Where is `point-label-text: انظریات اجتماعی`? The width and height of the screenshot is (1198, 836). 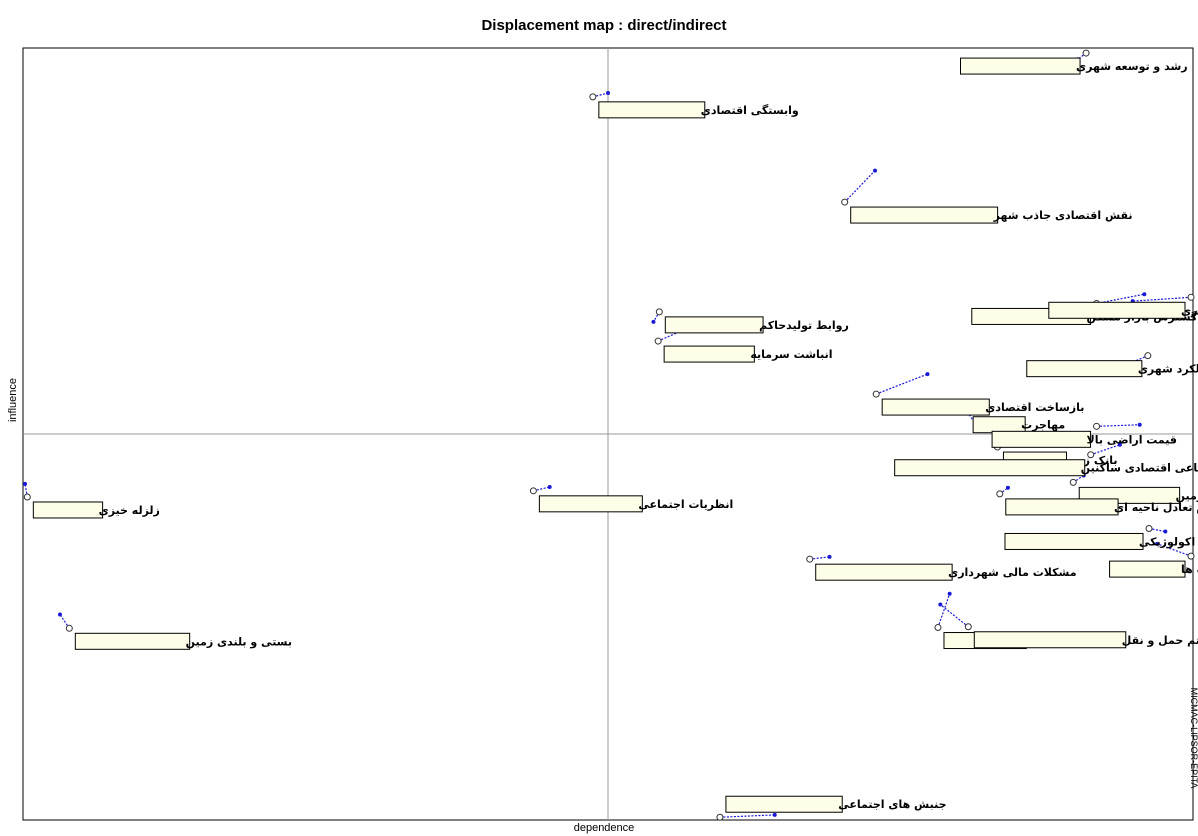
point-label-text: انظریات اجتماعی is located at coordinates (685, 504).